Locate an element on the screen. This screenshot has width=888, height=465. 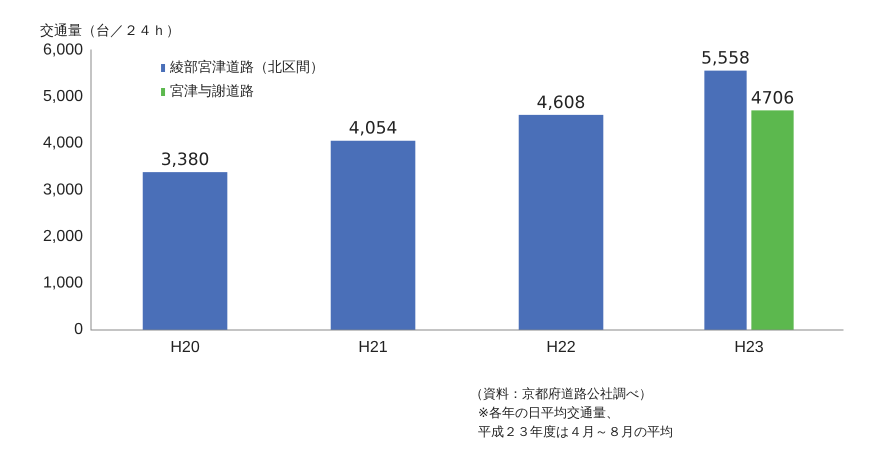
legend-label: 宮津与謝道路 is located at coordinates (212, 92).